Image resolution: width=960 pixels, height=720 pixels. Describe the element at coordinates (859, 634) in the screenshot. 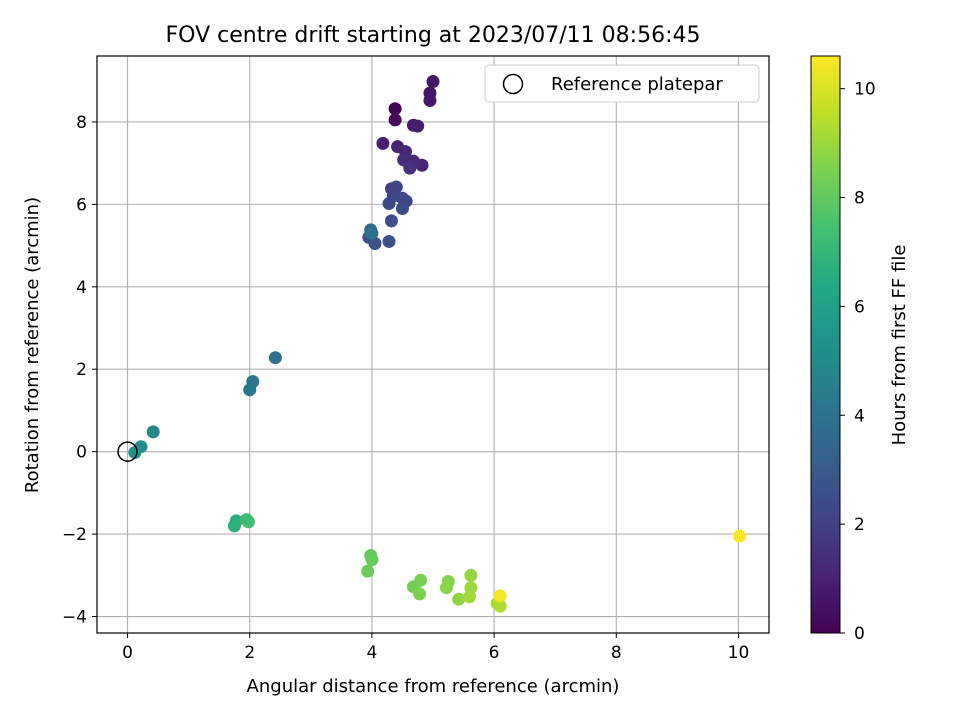

I see `colorbar-tick-label: 0` at that location.